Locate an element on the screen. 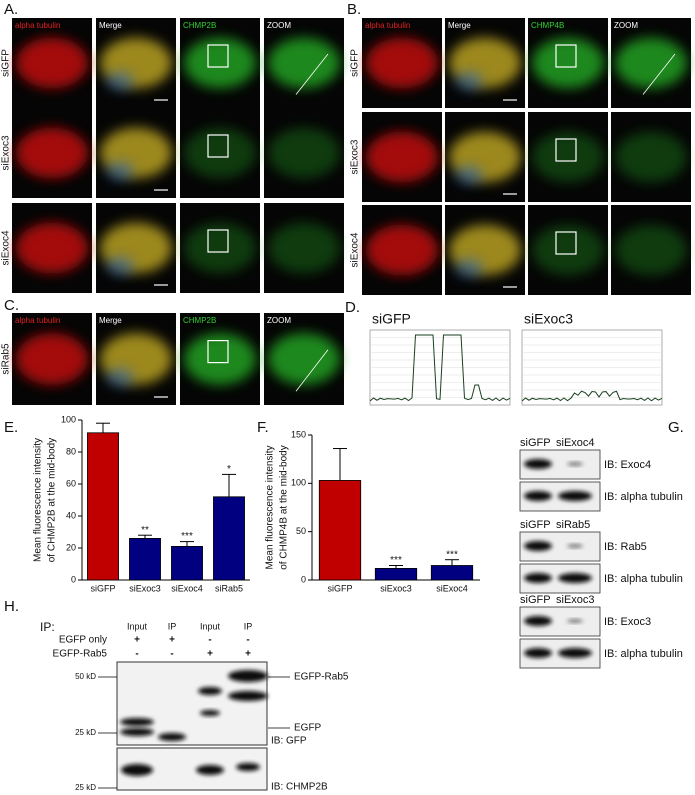 Image resolution: width=695 pixels, height=795 pixels. x-tick-label: siExoc4 is located at coordinates (187, 588).